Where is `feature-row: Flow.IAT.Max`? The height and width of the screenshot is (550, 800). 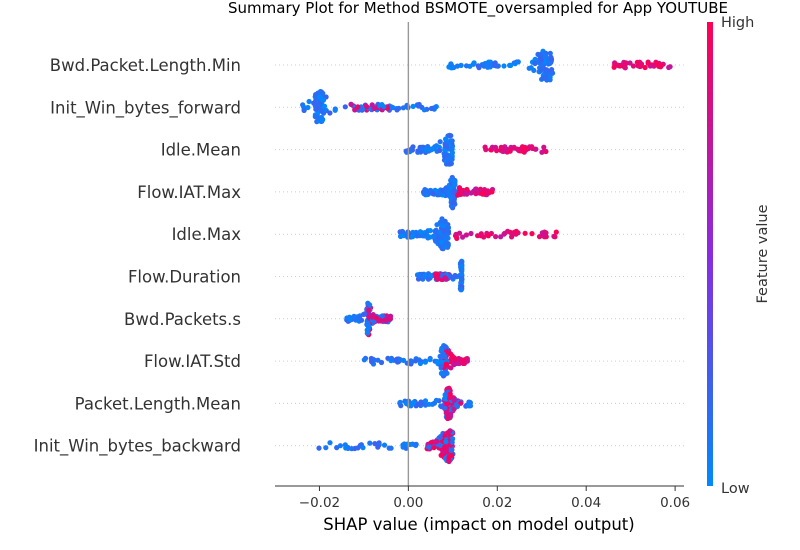 feature-row: Flow.IAT.Max is located at coordinates (410, 192).